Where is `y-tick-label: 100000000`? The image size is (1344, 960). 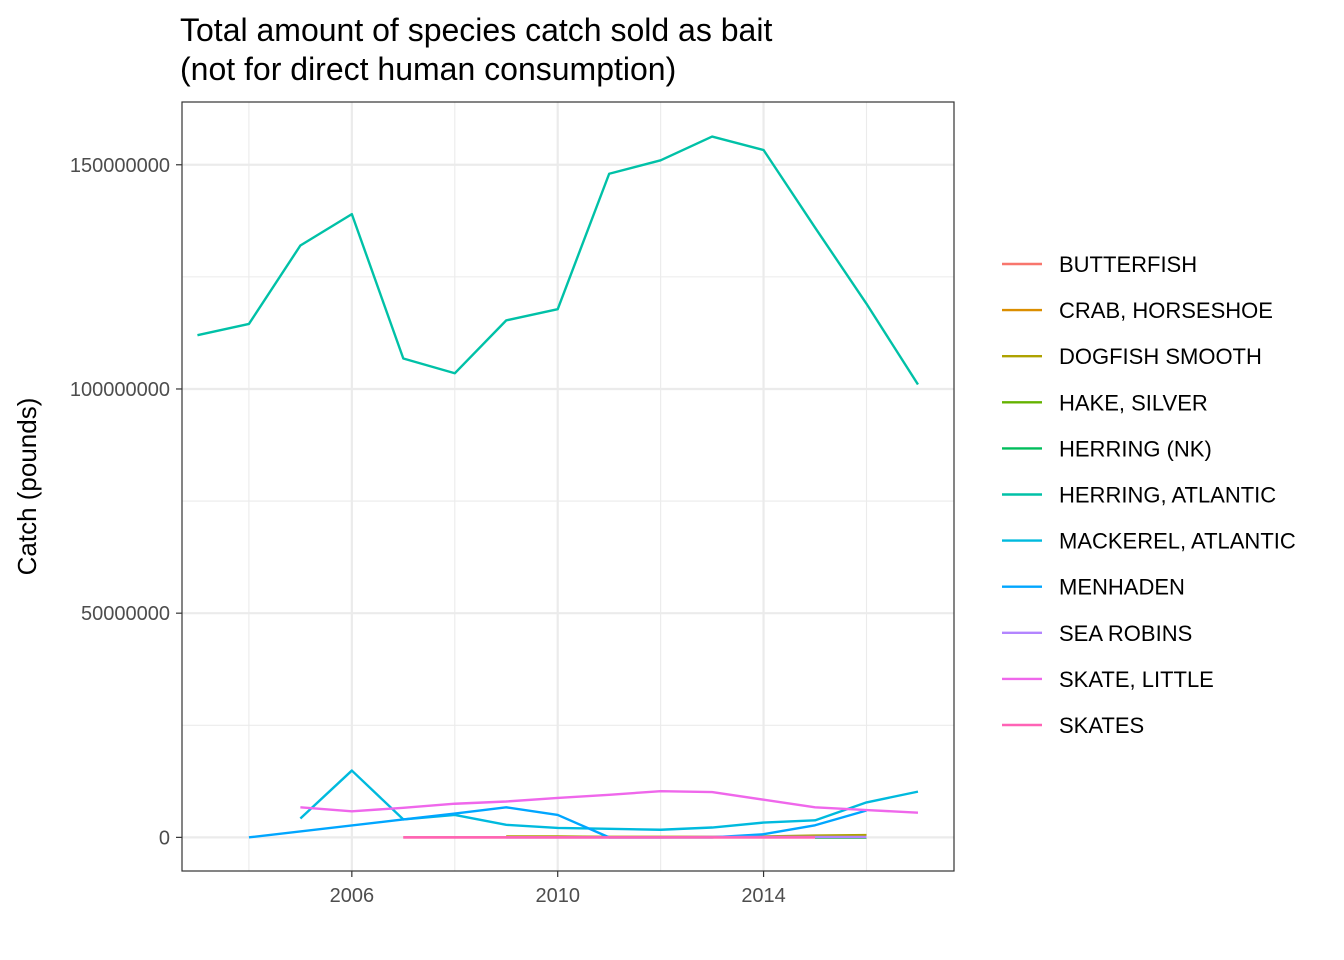 y-tick-label: 100000000 is located at coordinates (120, 390).